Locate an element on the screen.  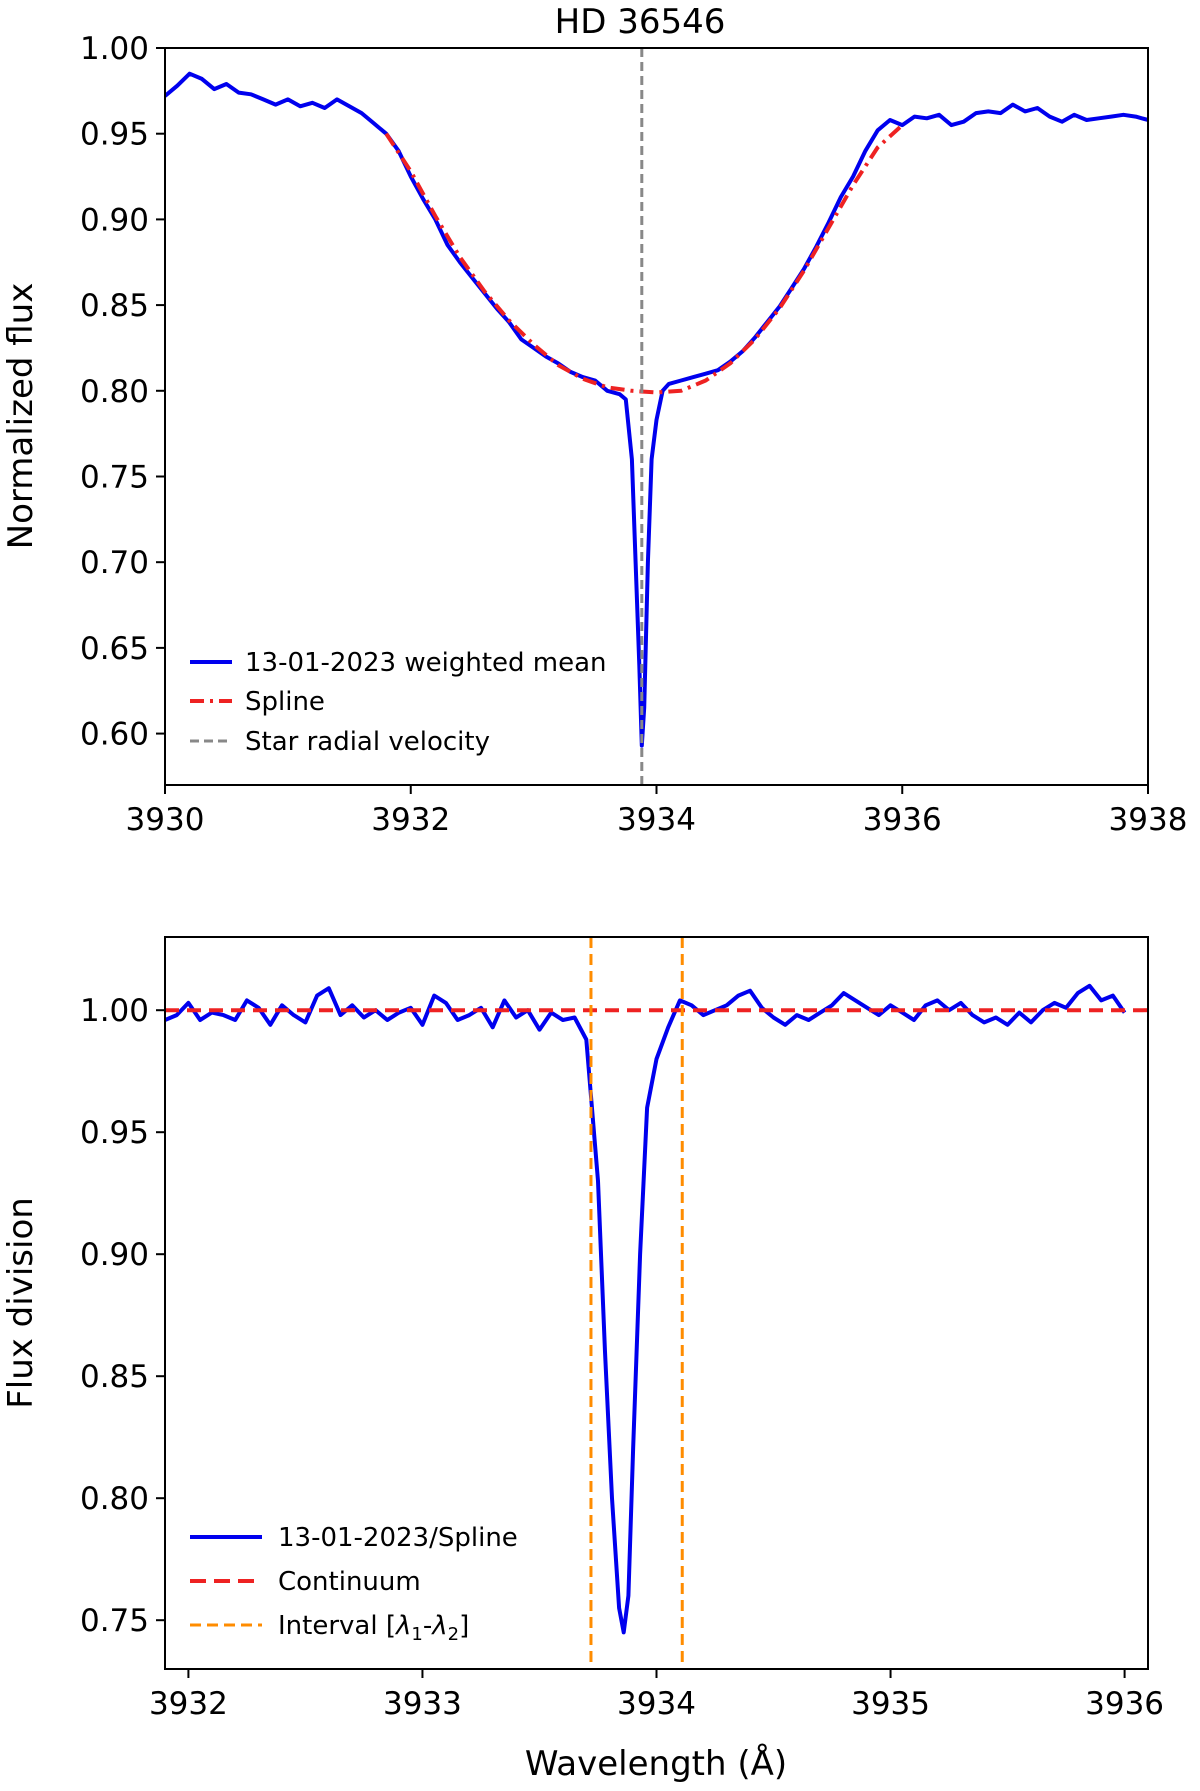
legend-label-ratio: 13-01-2023/Spline is located at coordinates (398, 1538).